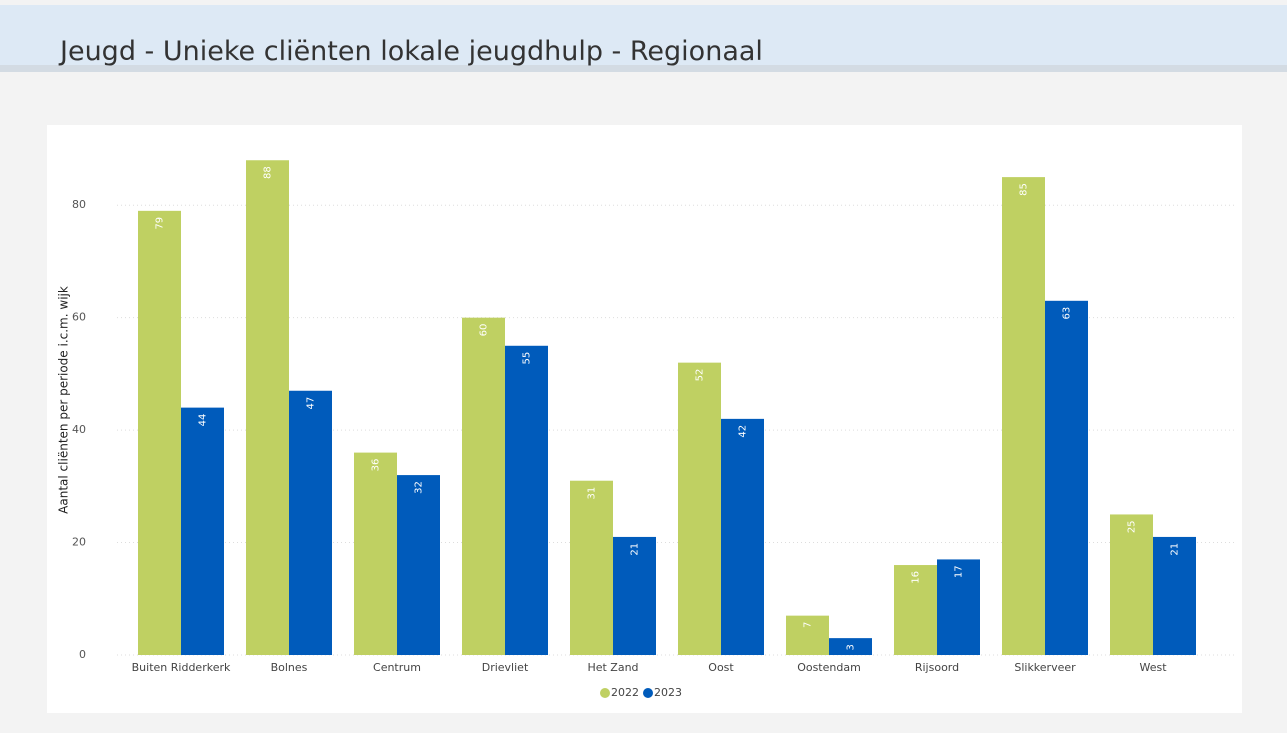 The height and width of the screenshot is (733, 1287). Describe the element at coordinates (643, 68) in the screenshot. I see `header-rule` at that location.